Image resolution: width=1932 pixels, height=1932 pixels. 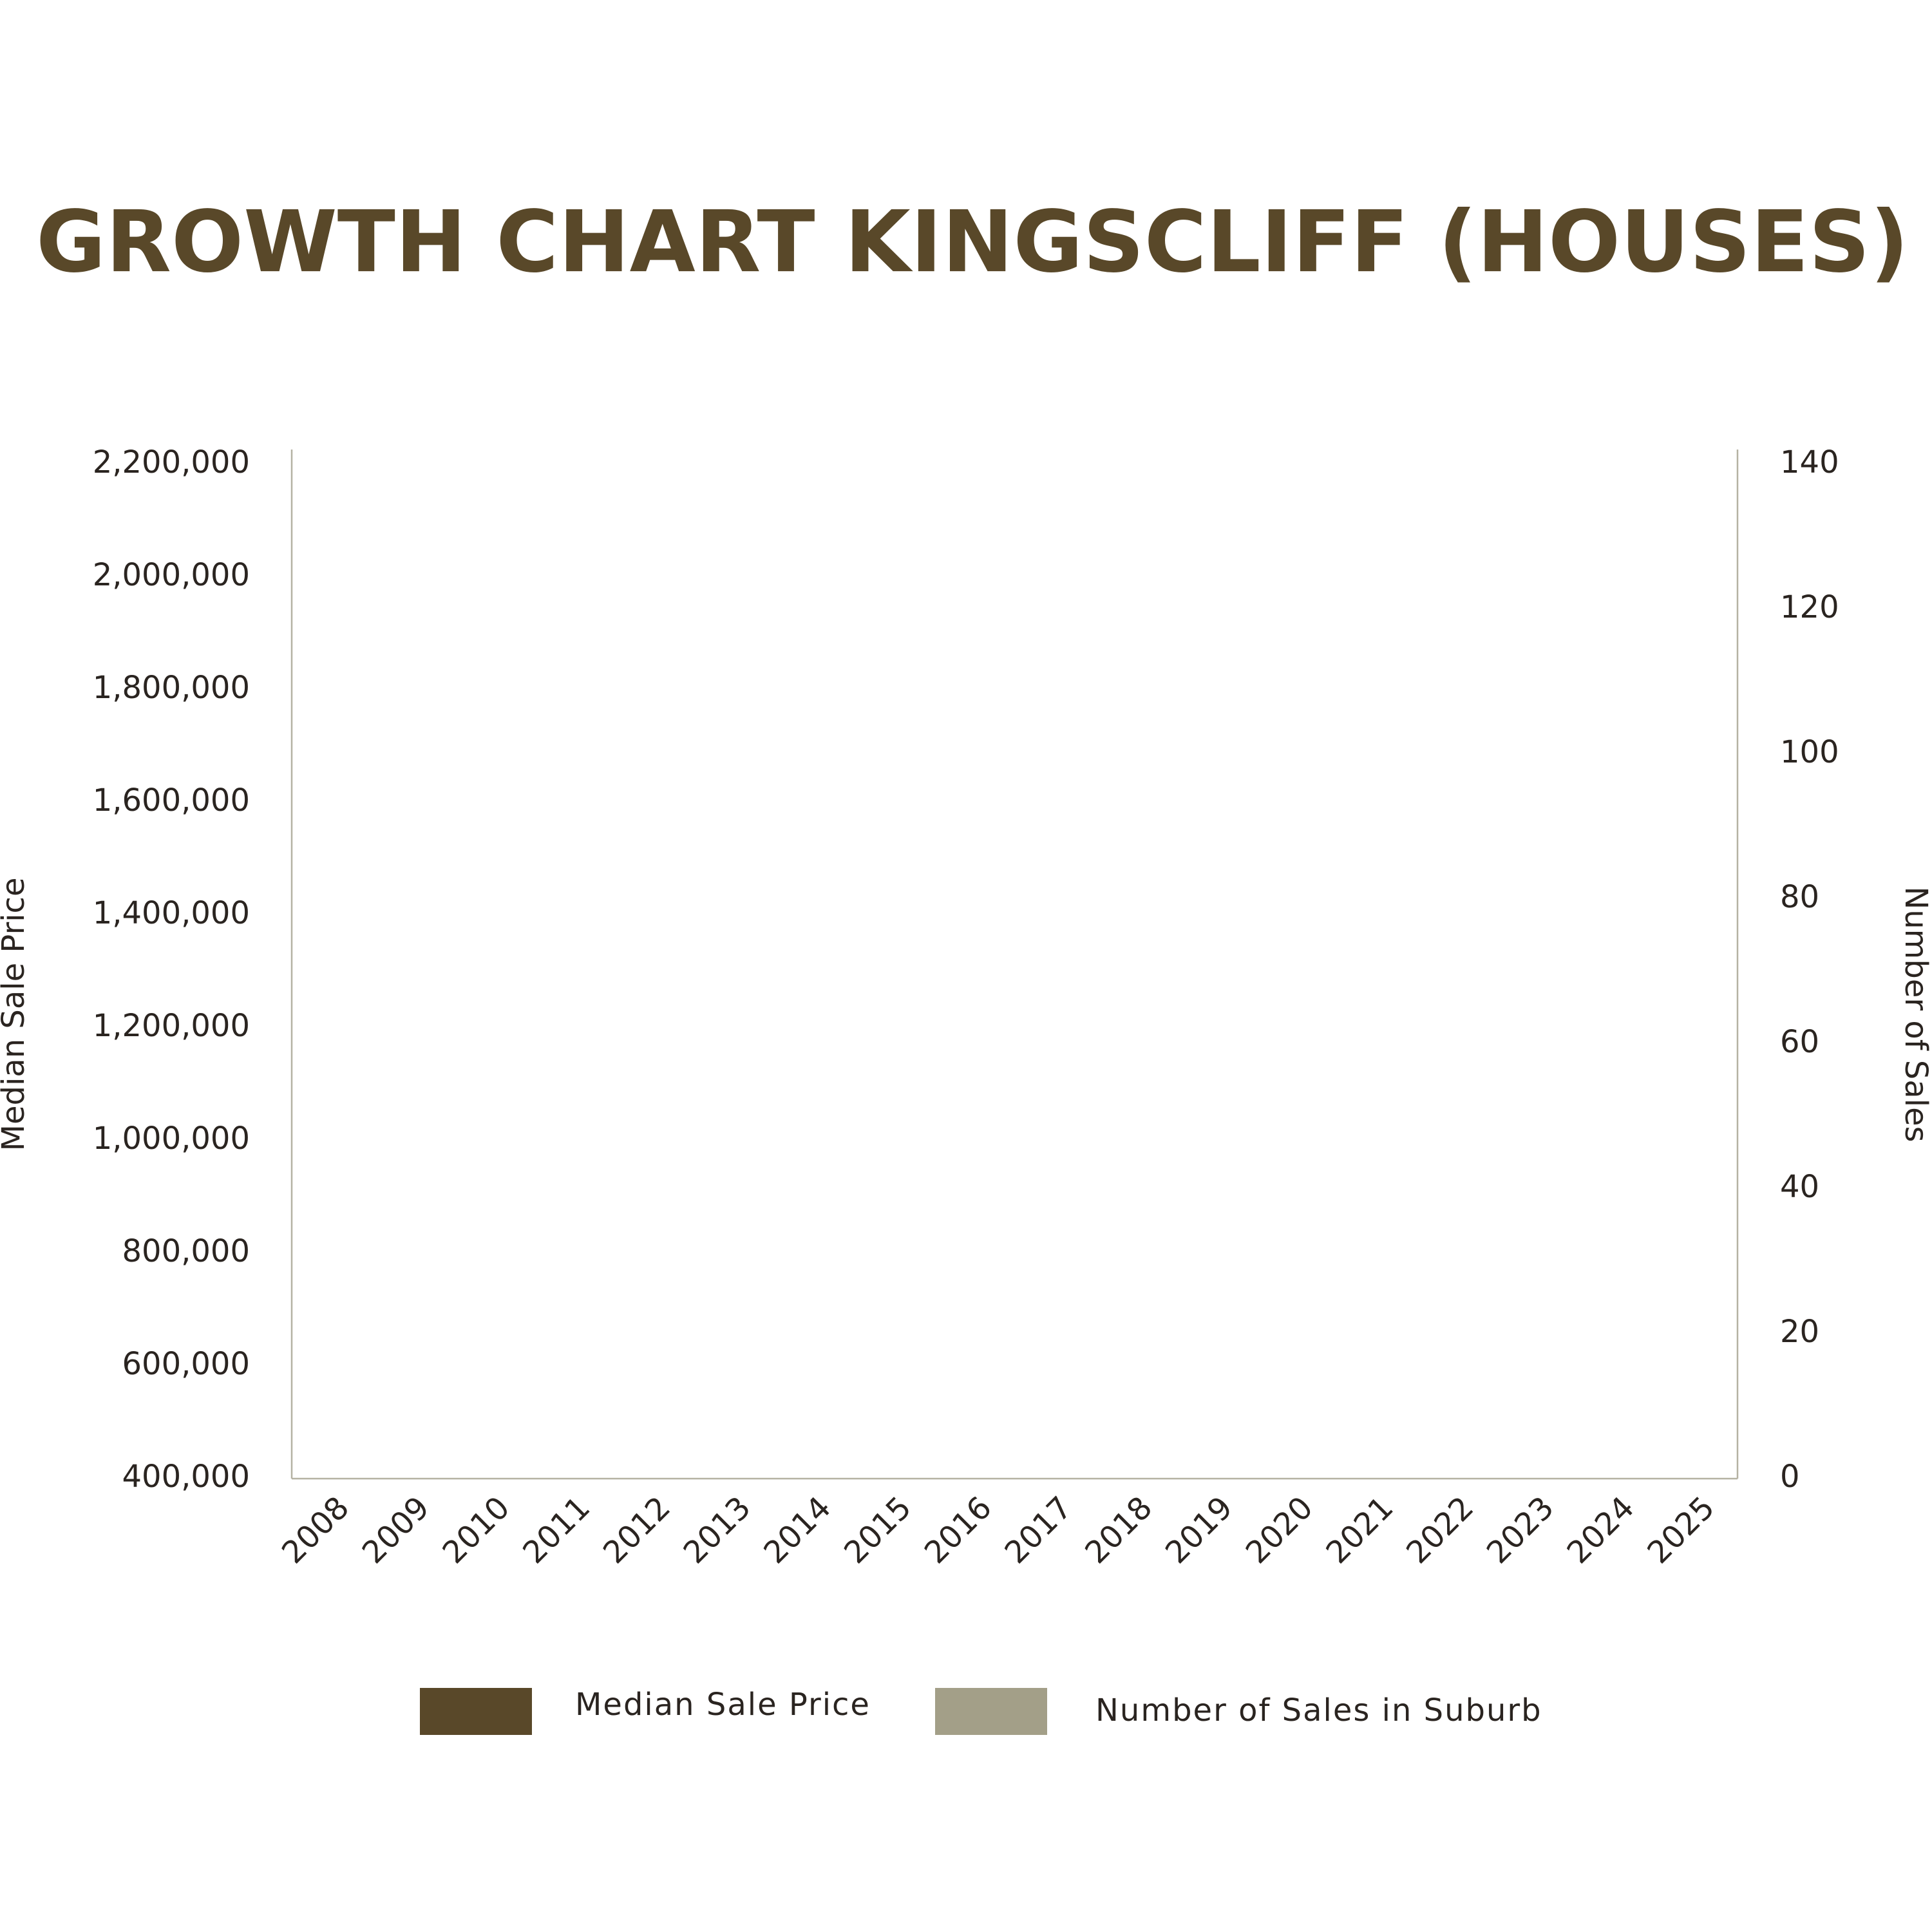 What do you see at coordinates (1810, 752) in the screenshot?
I see `y2-tick-label: 100` at bounding box center [1810, 752].